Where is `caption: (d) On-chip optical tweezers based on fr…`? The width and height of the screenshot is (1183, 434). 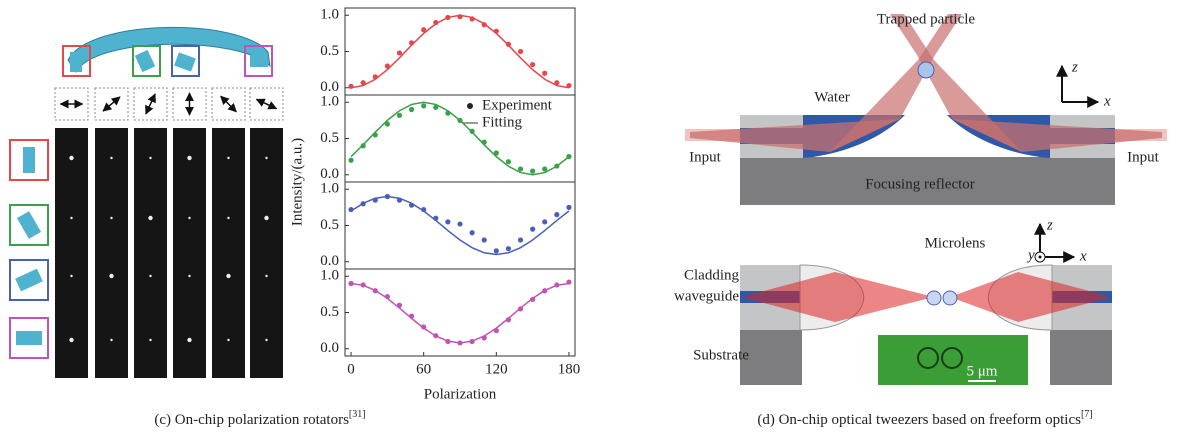 caption: (d) On-chip optical tweezers based on fr… is located at coordinates (924, 418).